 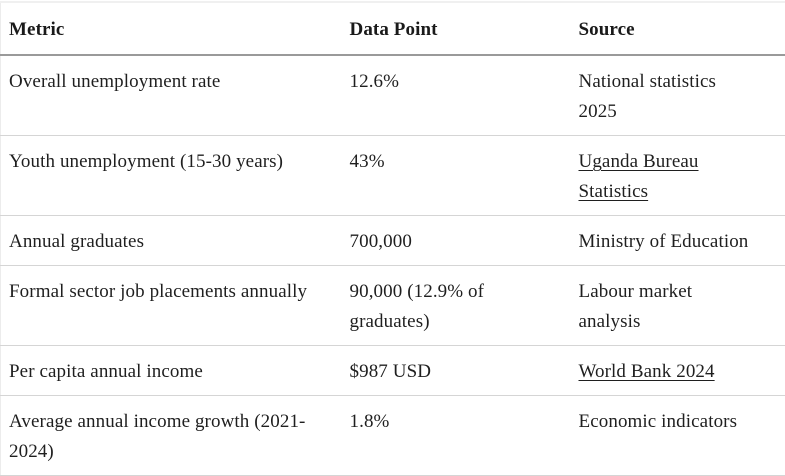 What do you see at coordinates (175, 370) in the screenshot?
I see `metric-cell: Per capita annual income` at bounding box center [175, 370].